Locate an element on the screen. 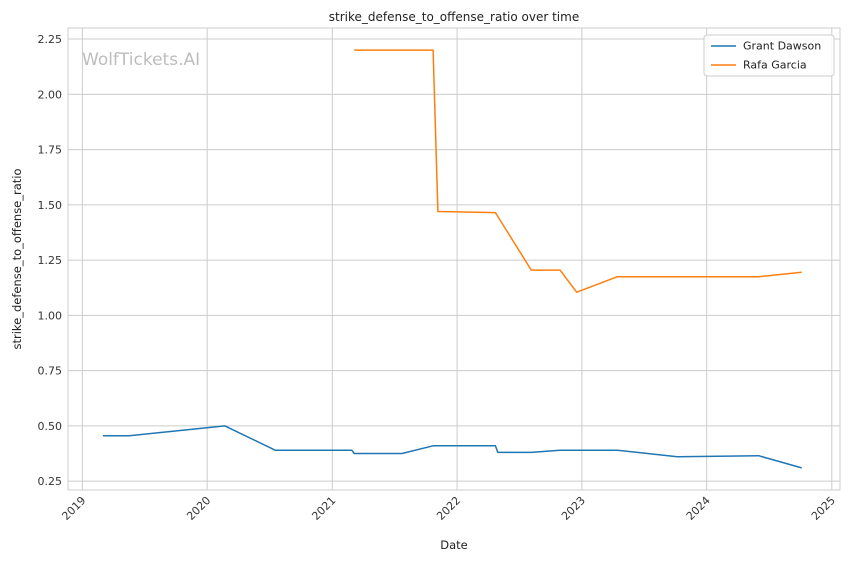 The image size is (860, 561). y-axis: 0.25 0.50 0.75 1.00 1.25 1.50 1.75 2.00 2.25 is located at coordinates (50, 260).